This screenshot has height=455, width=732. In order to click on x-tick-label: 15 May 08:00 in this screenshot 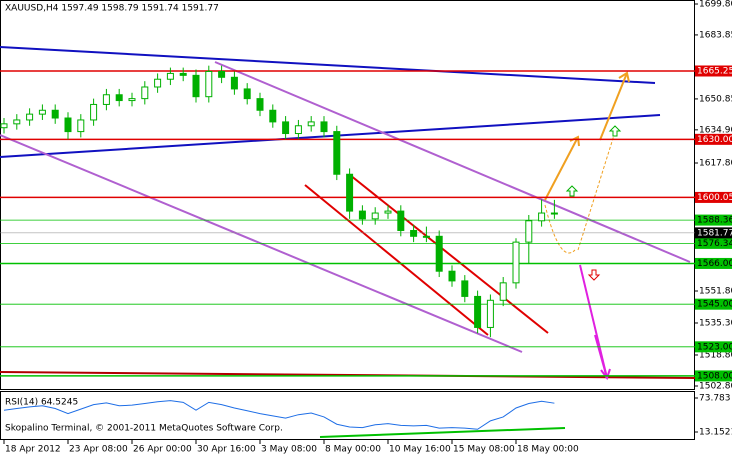, I will do `click(484, 450)`.